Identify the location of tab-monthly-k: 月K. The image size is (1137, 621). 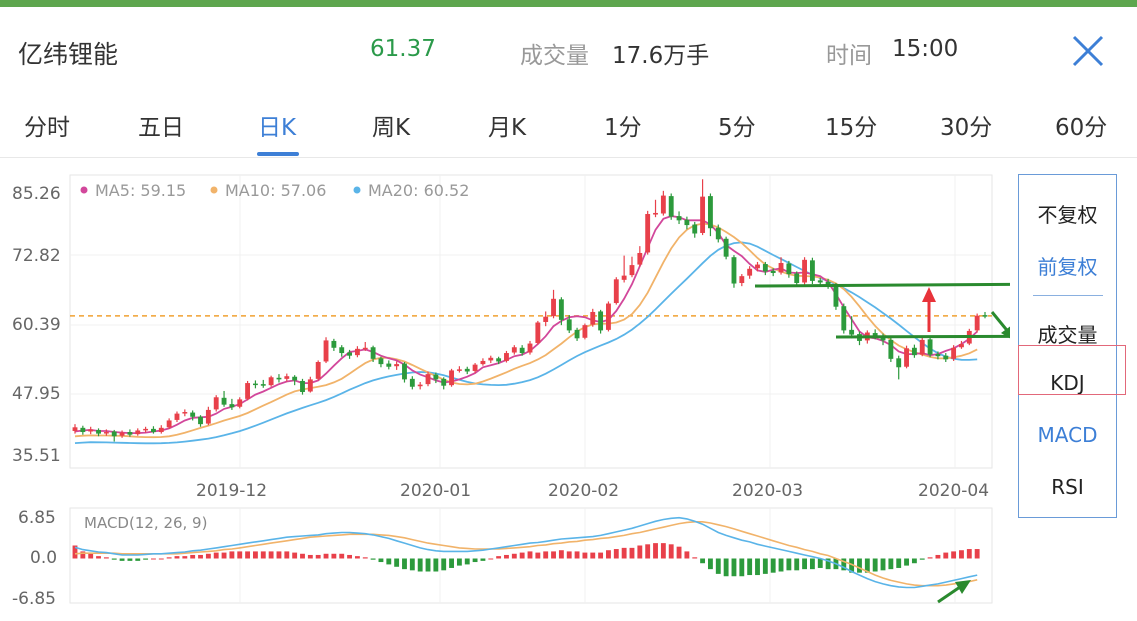
(507, 128).